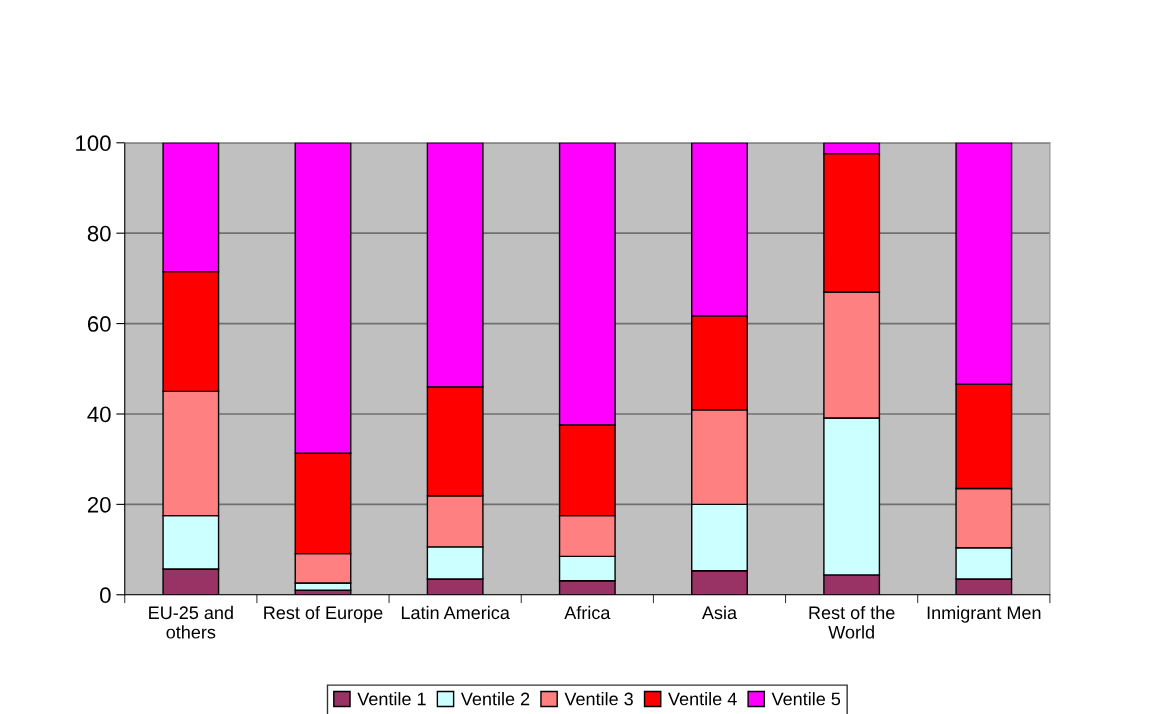  Describe the element at coordinates (99, 324) in the screenshot. I see `y-tick-label: 60` at that location.